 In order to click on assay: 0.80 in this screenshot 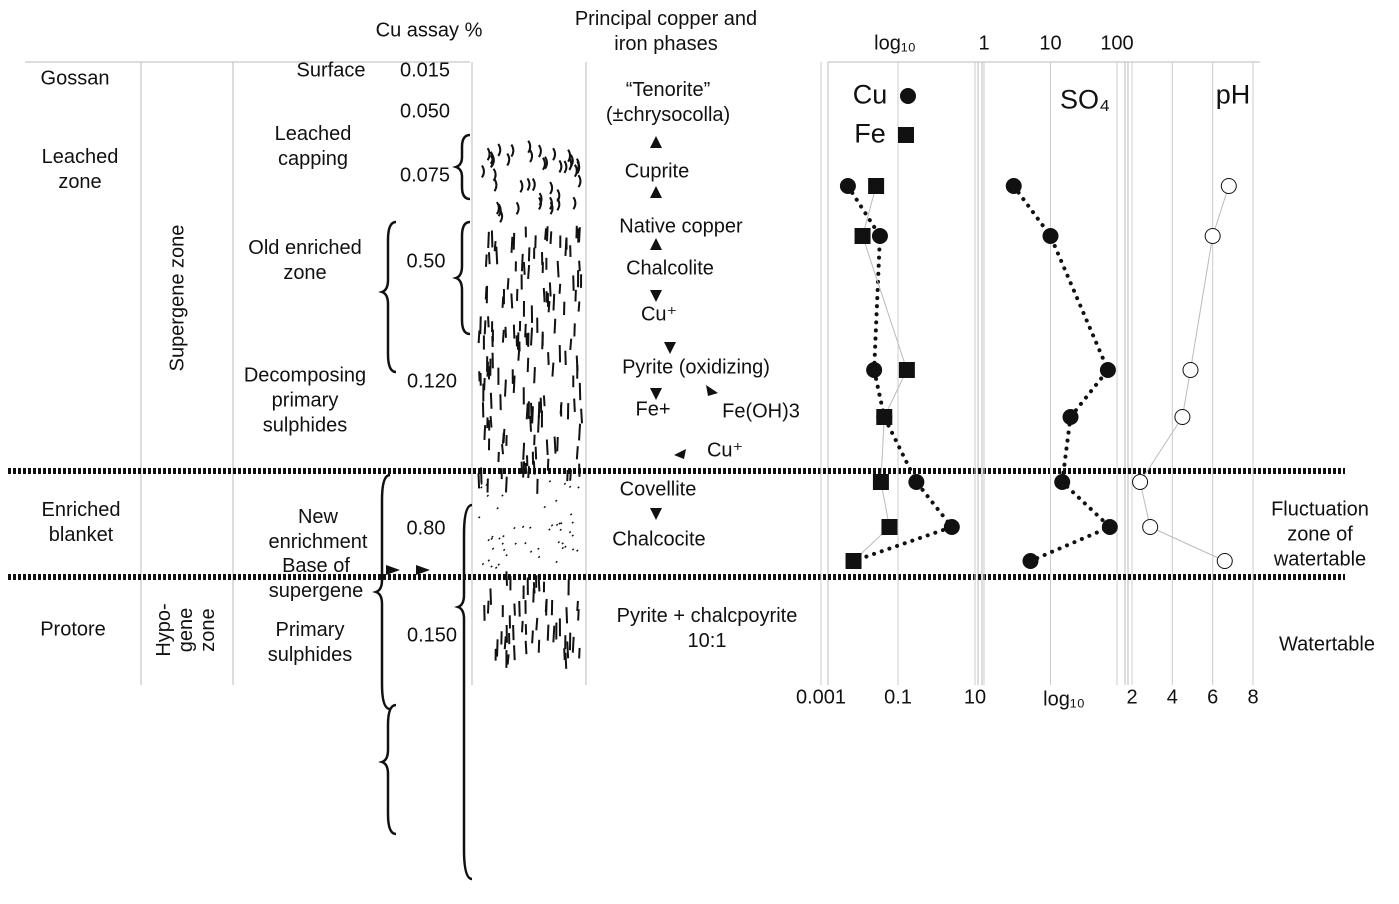, I will do `click(426, 528)`.